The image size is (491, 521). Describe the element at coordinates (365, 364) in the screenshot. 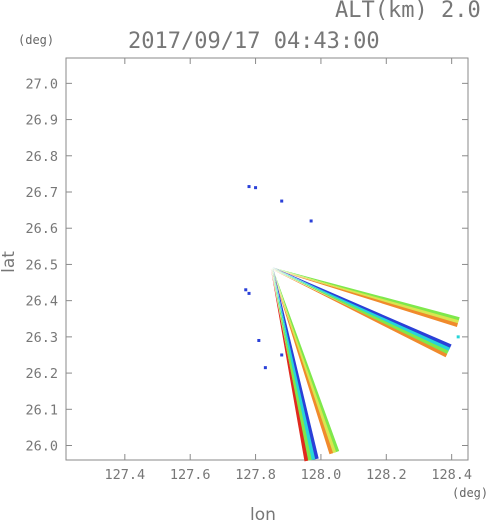

I see `radar-beams` at that location.